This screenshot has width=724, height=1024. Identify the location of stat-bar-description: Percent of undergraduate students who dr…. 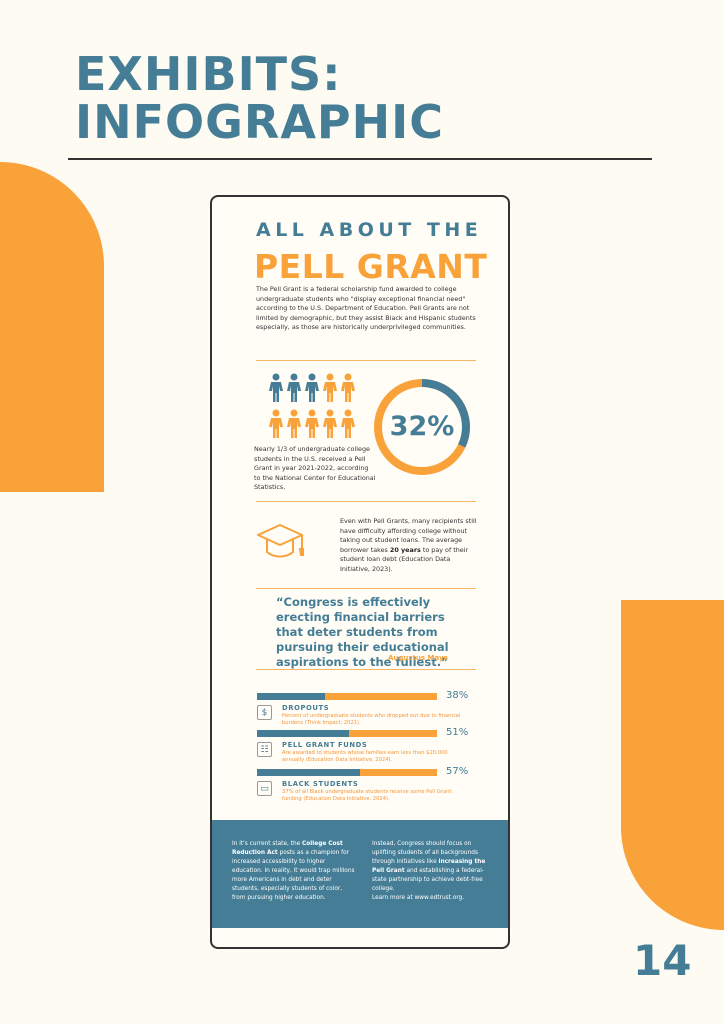
(371, 719).